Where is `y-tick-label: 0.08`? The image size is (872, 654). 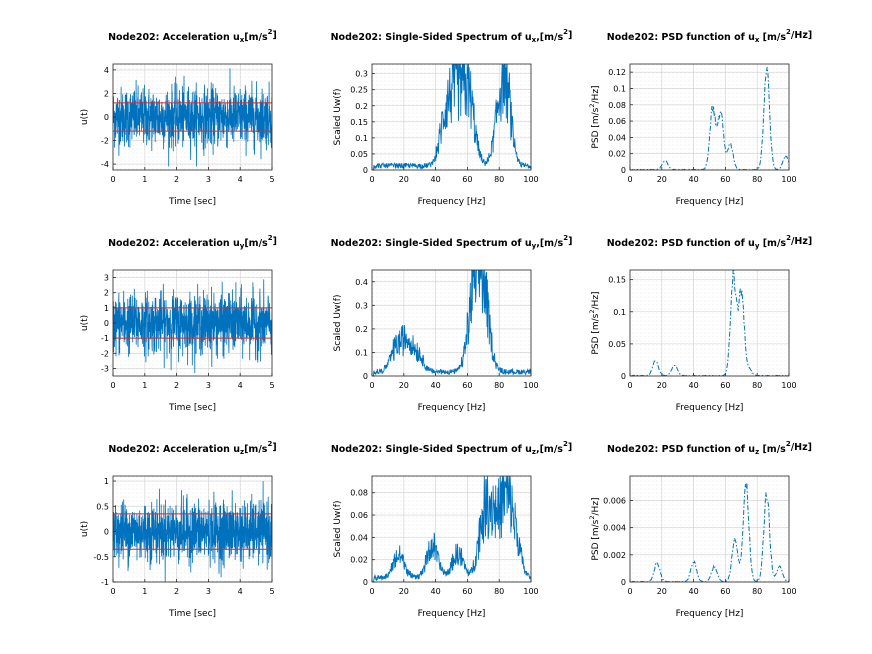 y-tick-label: 0.08 is located at coordinates (617, 105).